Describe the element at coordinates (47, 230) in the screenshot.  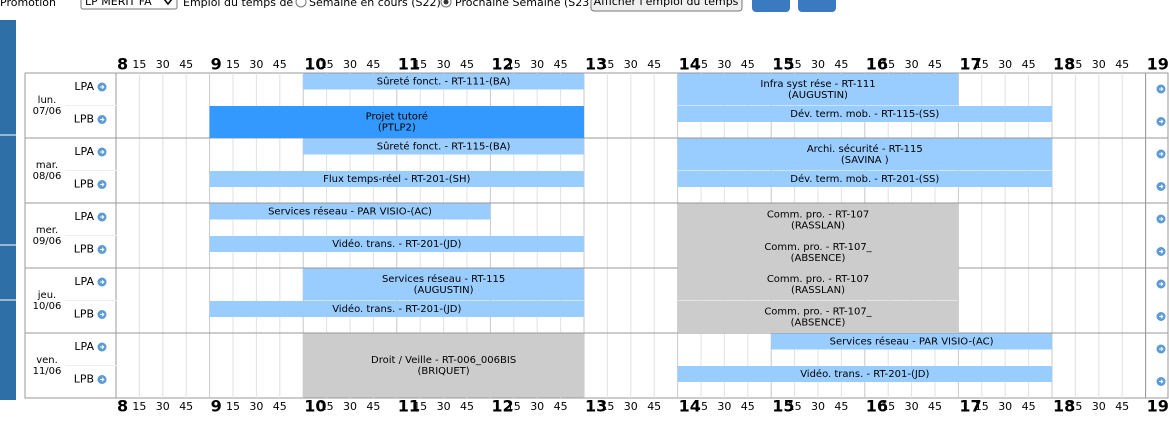
I see `day-name: mer.` at that location.